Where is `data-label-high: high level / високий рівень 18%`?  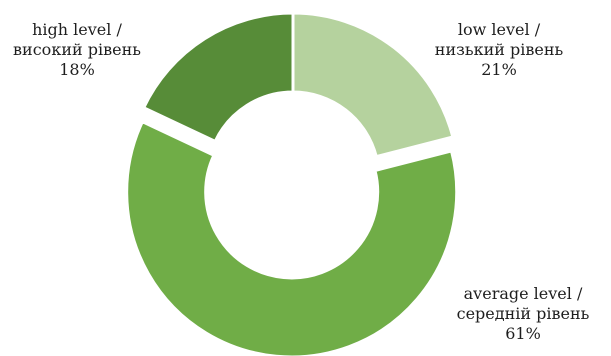
data-label-high: high level / високий рівень 18% is located at coordinates (77, 50).